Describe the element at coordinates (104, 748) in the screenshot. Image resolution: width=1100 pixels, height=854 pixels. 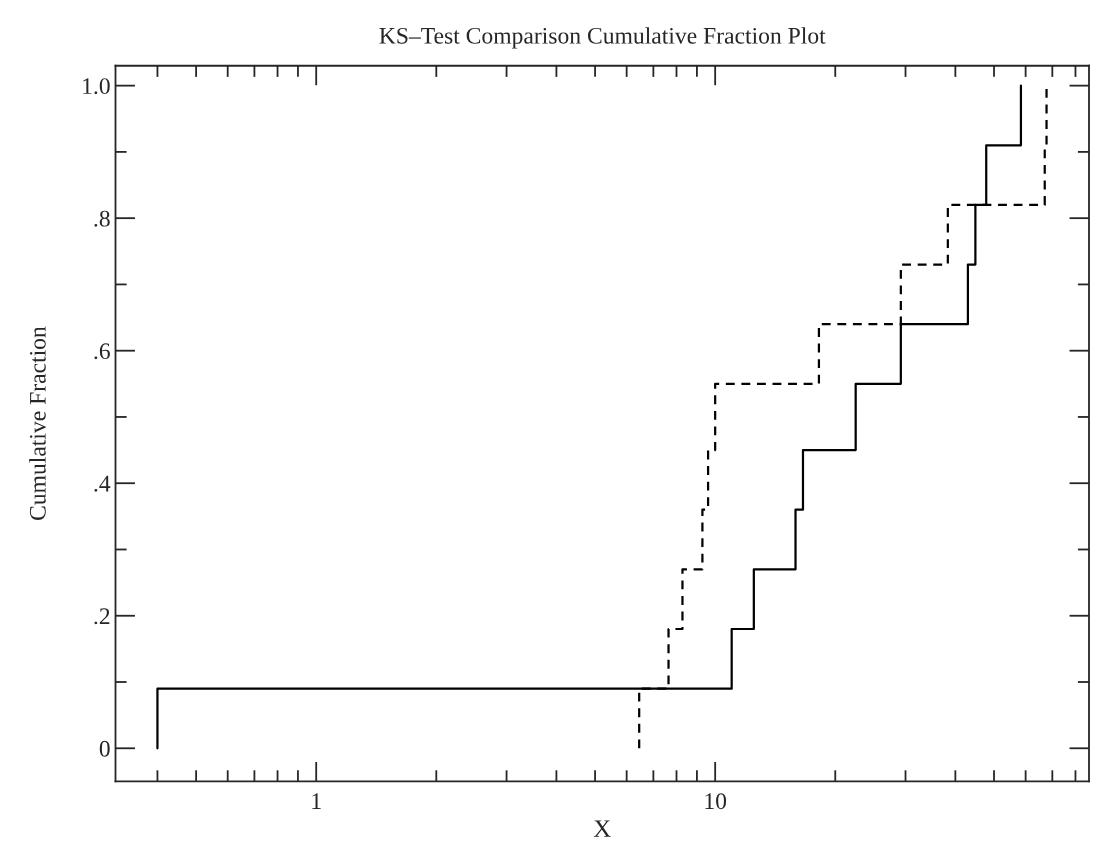
I see `y-tick-label: 0` at that location.